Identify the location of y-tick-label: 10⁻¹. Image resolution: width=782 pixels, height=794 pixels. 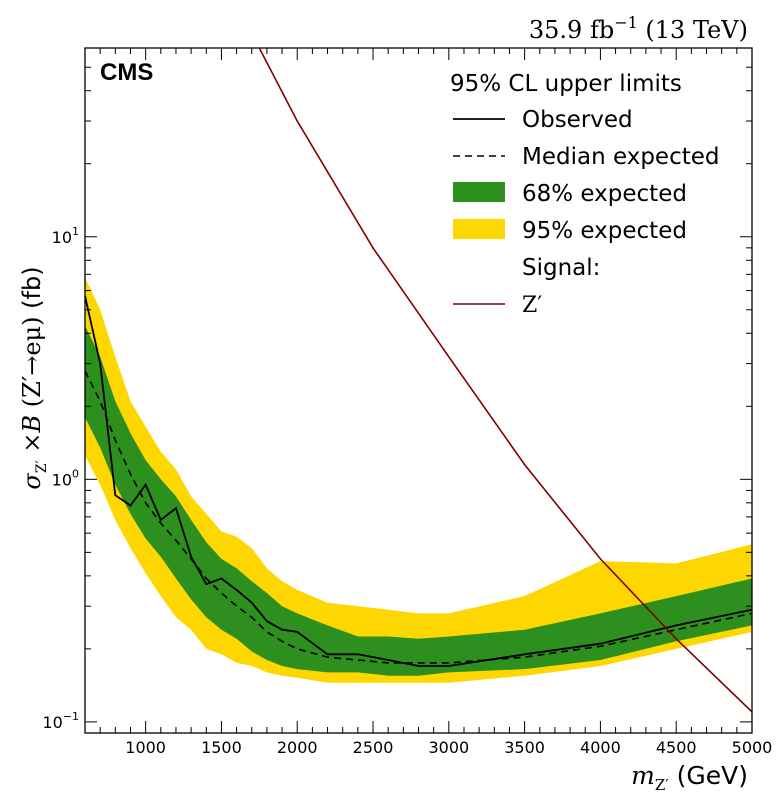
(60, 721).